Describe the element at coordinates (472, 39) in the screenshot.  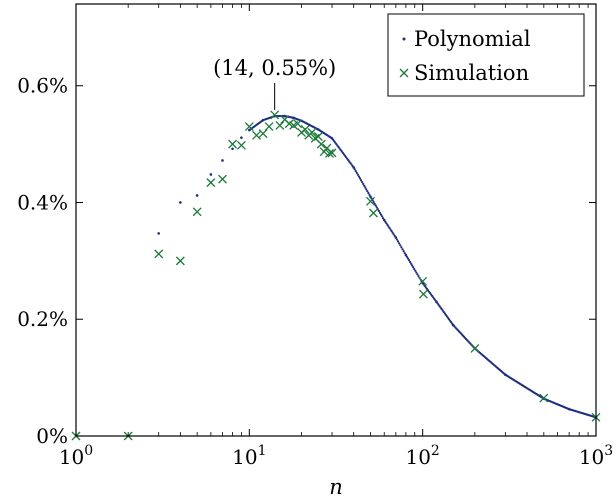
I see `legend-label: Polynomial` at that location.